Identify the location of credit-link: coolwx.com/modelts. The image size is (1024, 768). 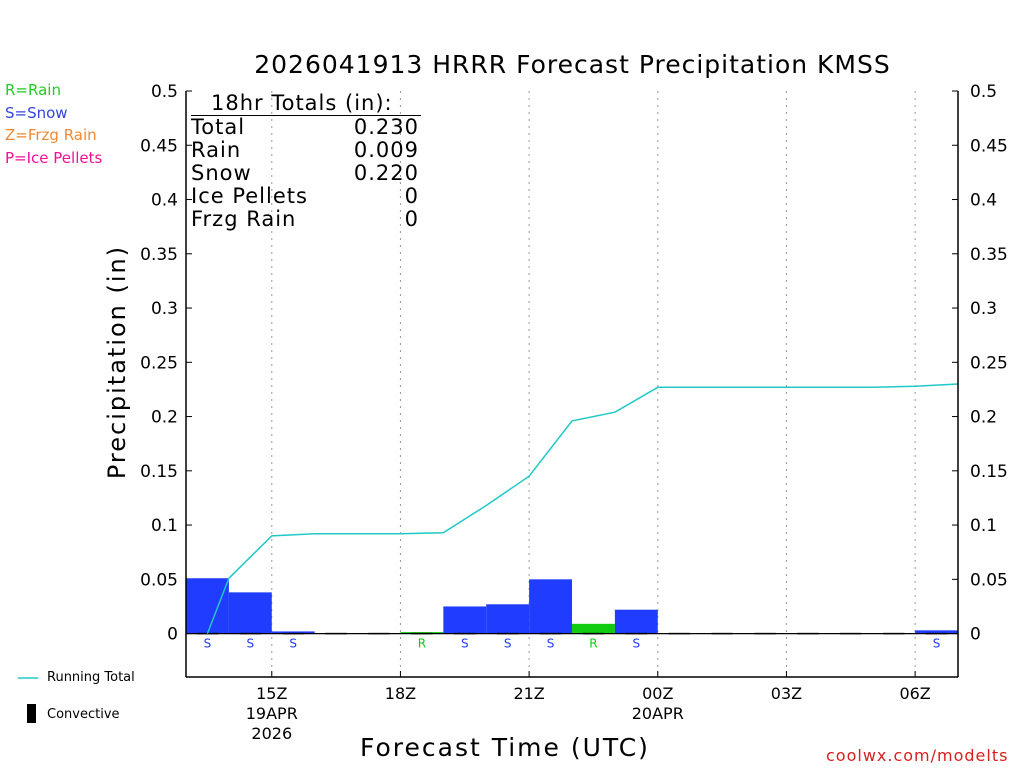
(917, 755).